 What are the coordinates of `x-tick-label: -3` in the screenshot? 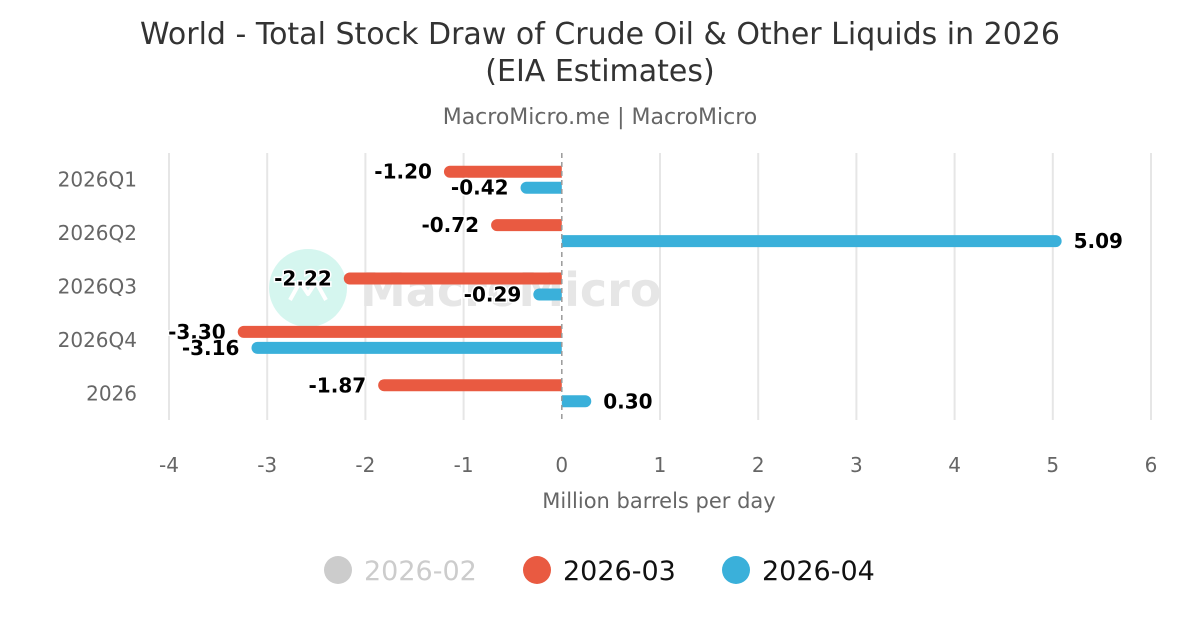 It's located at (267, 465).